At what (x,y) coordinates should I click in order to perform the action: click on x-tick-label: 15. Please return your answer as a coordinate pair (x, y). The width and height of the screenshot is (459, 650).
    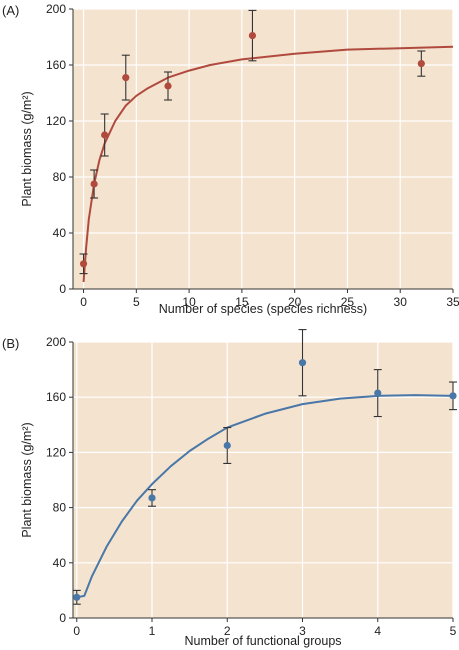
    Looking at the image, I should click on (242, 302).